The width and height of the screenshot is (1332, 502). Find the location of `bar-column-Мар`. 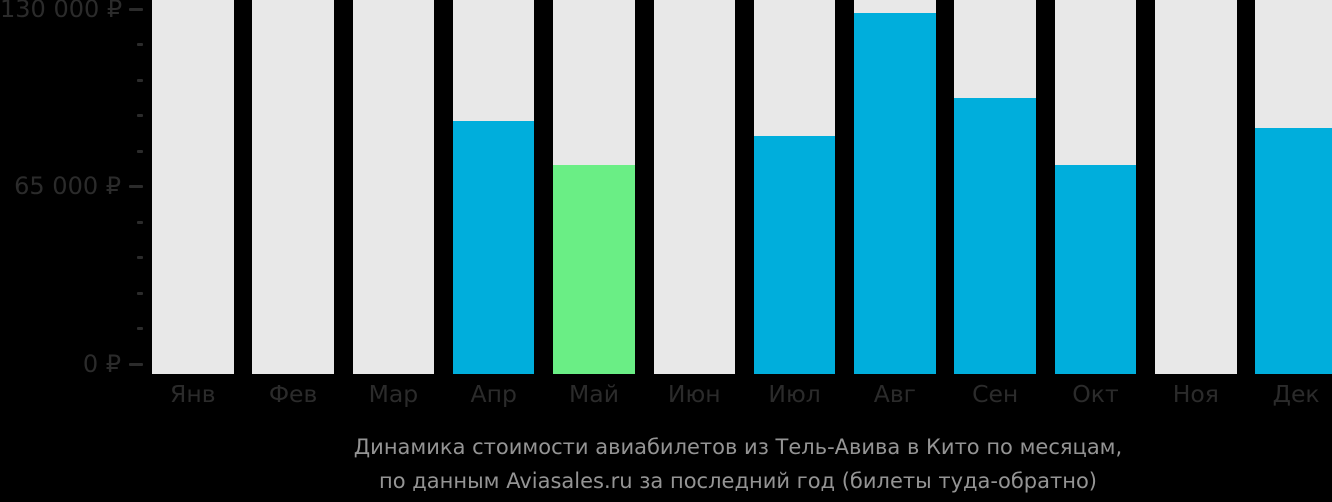

bar-column-Мар is located at coordinates (393, 187).